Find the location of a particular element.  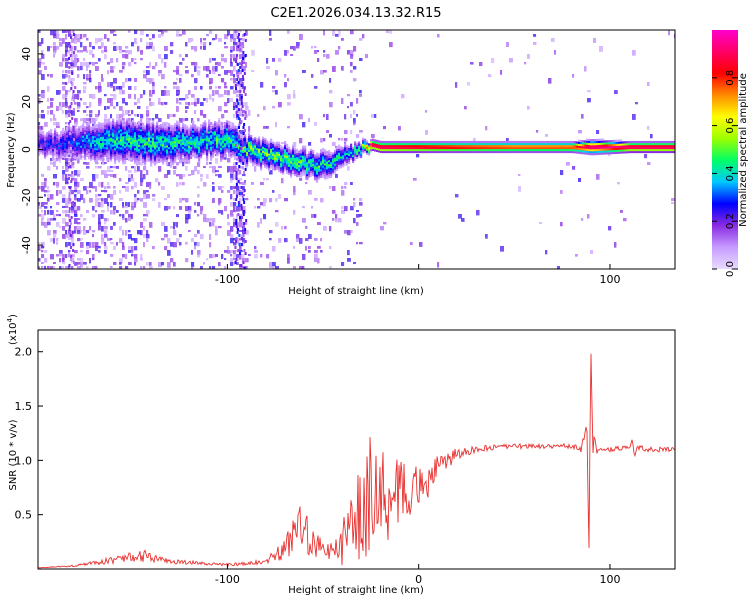

snr-x-axis-label: Height of straight line (km) is located at coordinates (356, 590).